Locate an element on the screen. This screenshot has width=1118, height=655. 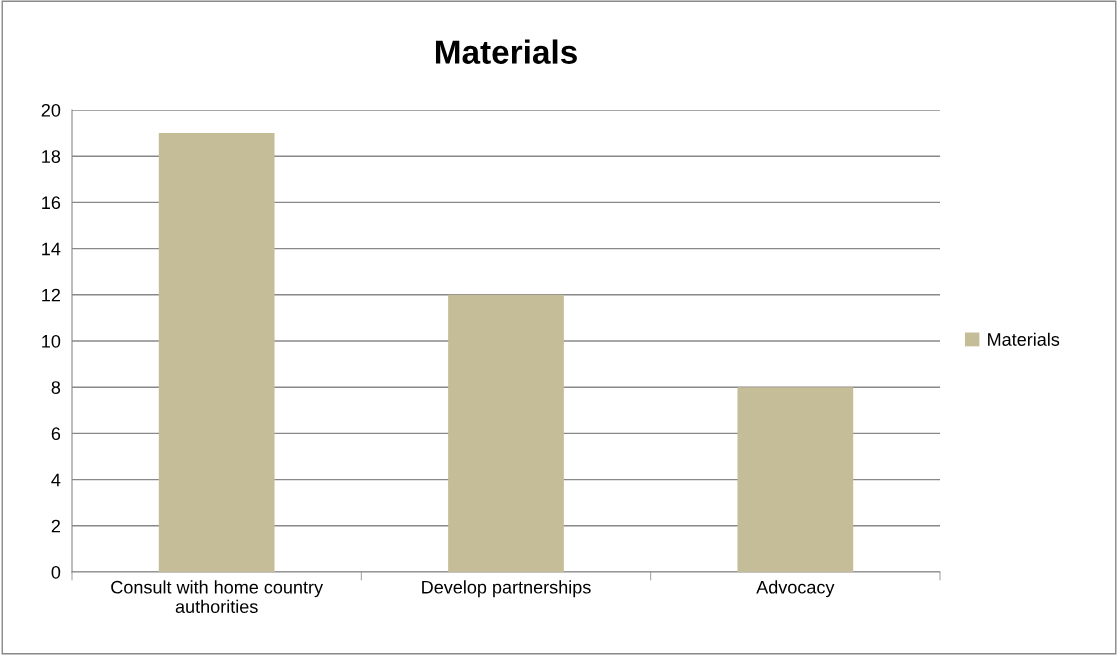
y-tick-label: 12 is located at coordinates (51, 295).